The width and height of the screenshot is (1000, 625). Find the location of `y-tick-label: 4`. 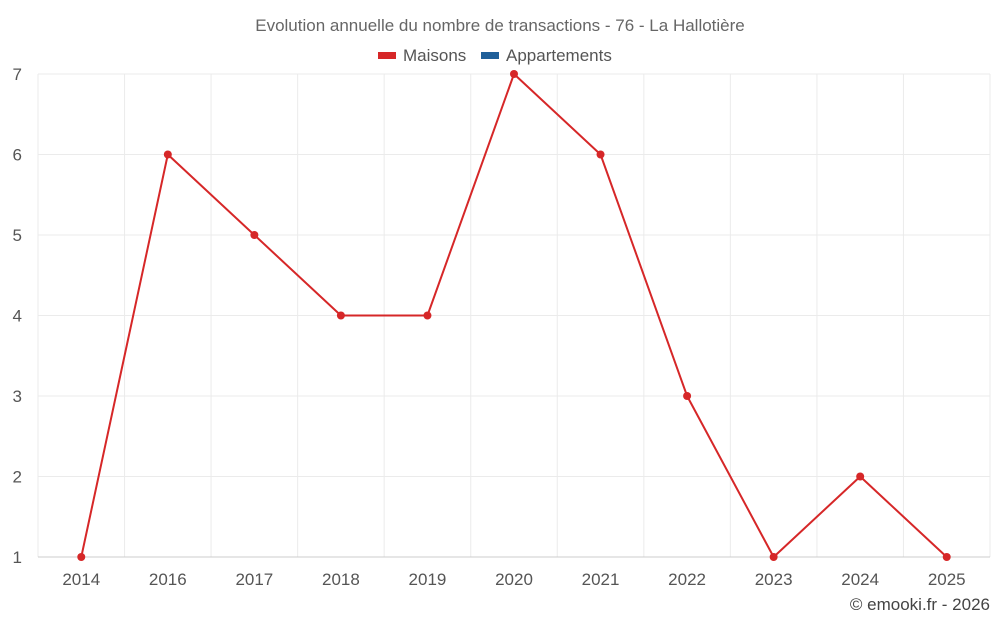

y-tick-label: 4 is located at coordinates (17, 316).